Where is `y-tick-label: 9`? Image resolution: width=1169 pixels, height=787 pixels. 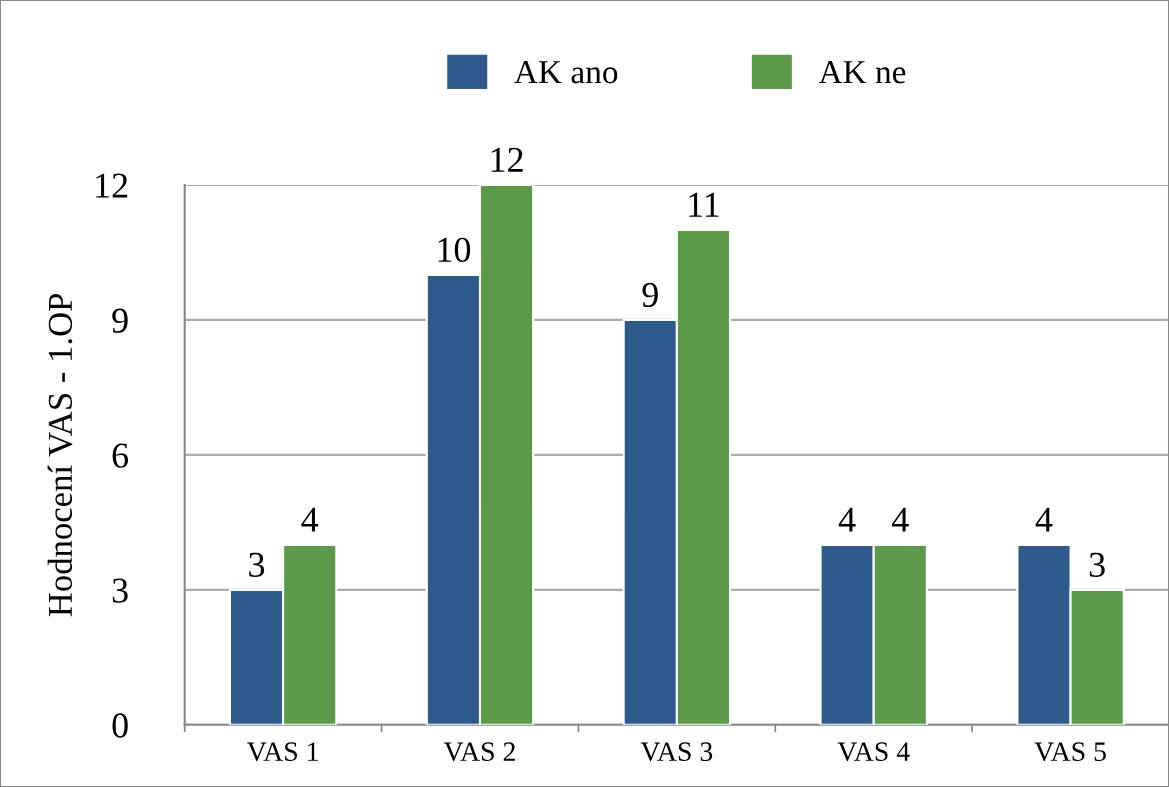
y-tick-label: 9 is located at coordinates (120, 320).